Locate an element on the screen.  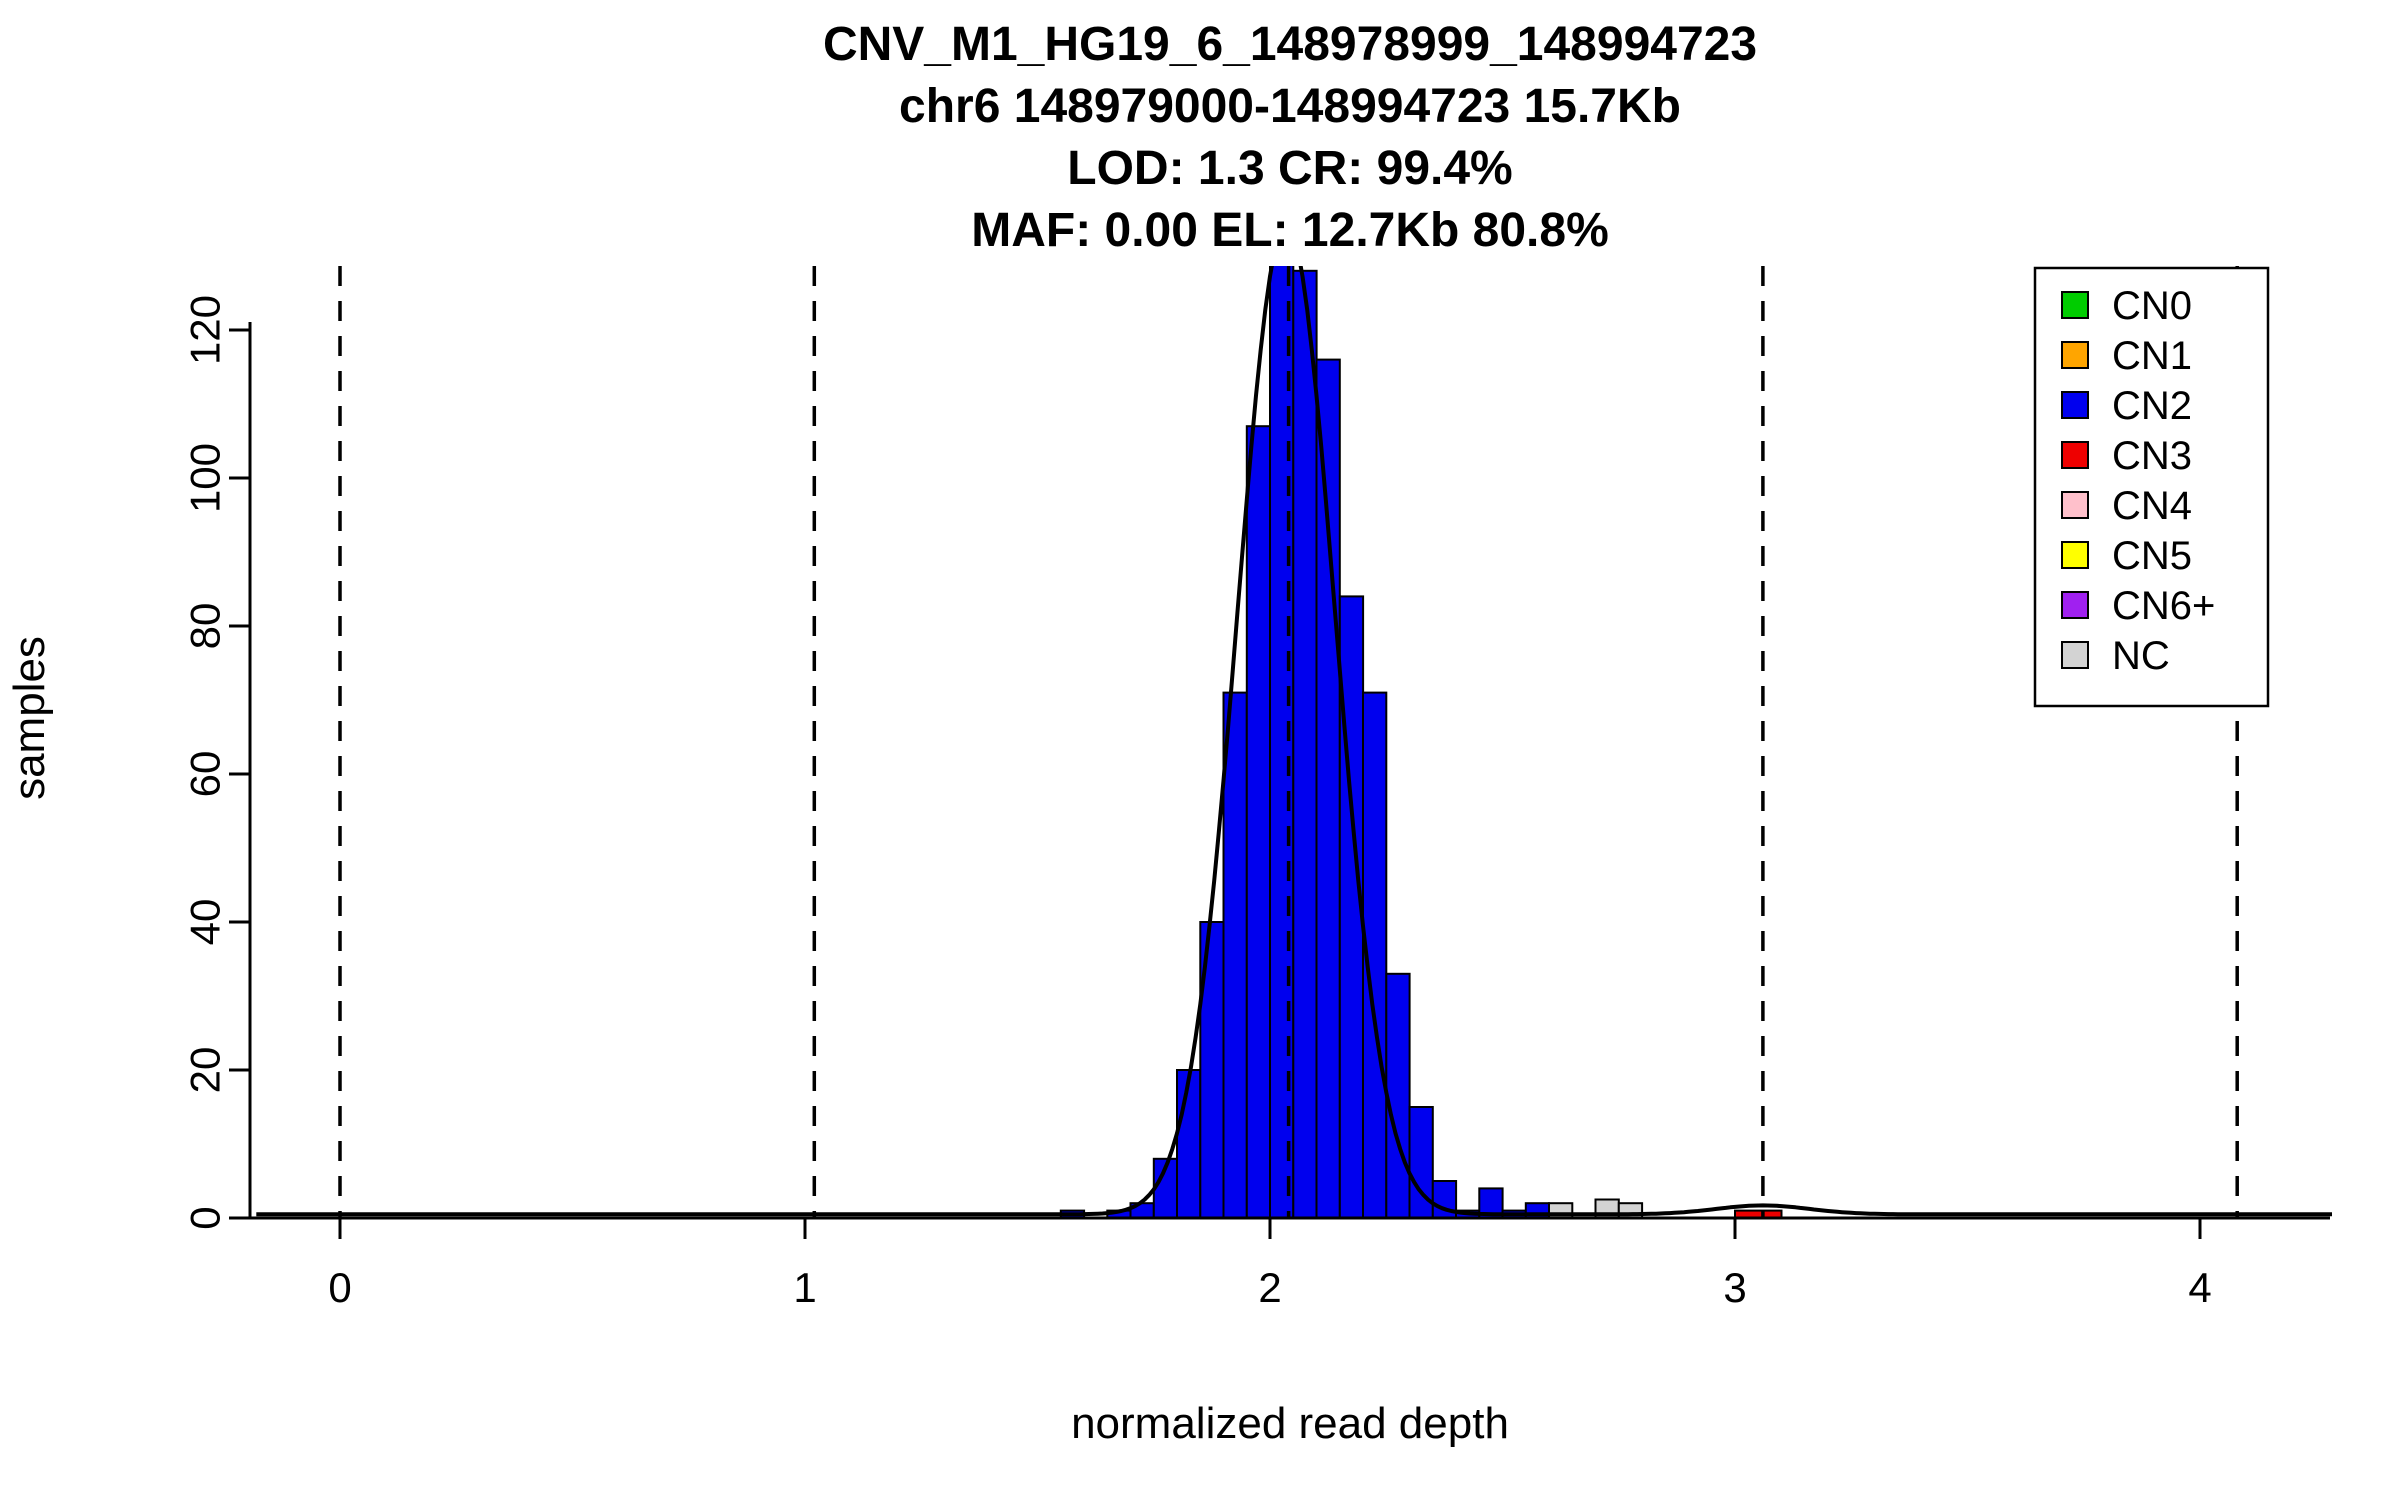
legend-label-cn6+: CN6+ is located at coordinates (2163, 606).